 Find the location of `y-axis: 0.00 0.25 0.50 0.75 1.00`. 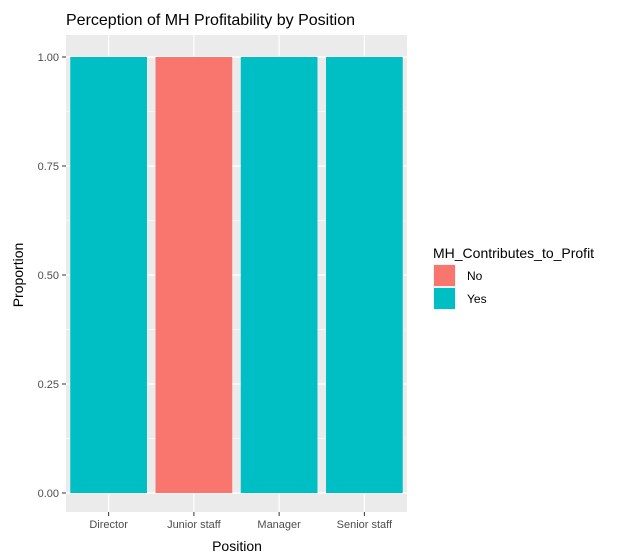

y-axis: 0.00 0.25 0.50 0.75 1.00 is located at coordinates (52, 276).